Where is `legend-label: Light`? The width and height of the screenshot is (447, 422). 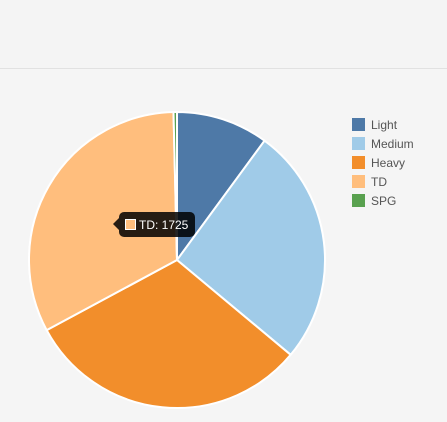
legend-label: Light is located at coordinates (384, 124).